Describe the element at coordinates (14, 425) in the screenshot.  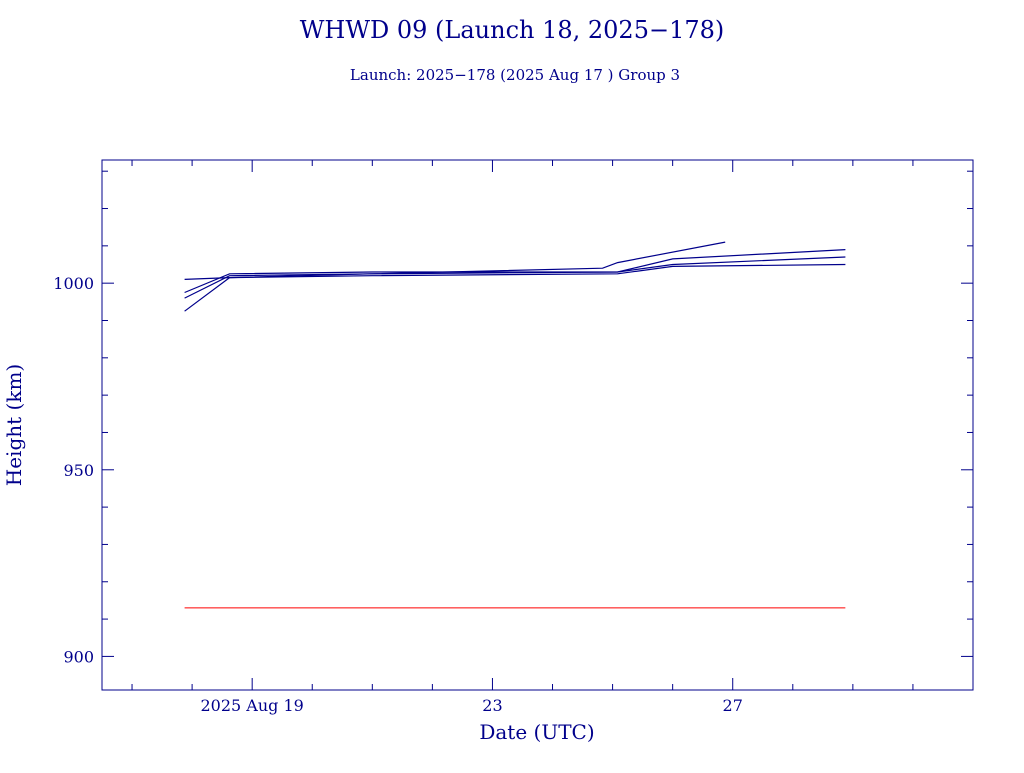
I see `y-axis-label: Height (km)` at that location.